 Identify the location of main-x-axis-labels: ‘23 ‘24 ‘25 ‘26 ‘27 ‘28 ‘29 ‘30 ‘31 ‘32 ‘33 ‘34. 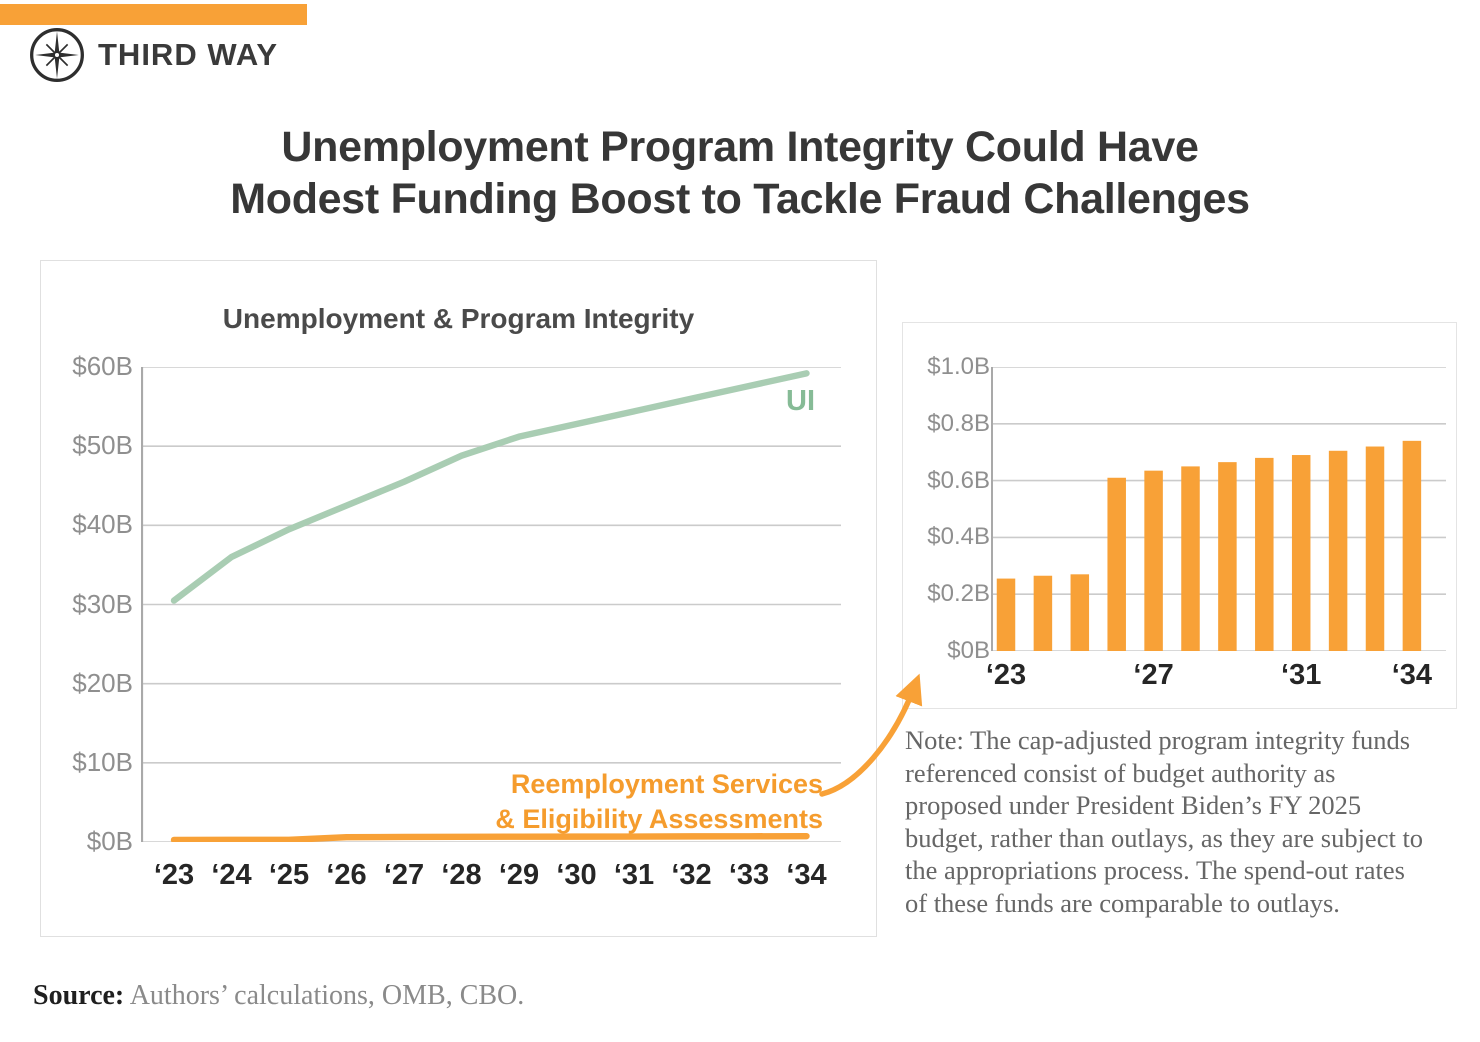
(491, 880).